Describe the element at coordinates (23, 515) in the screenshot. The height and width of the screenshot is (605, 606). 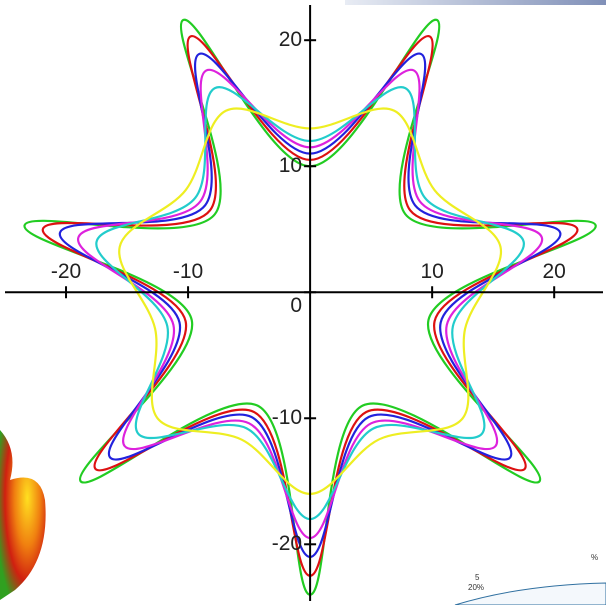
I see `decoration-blob` at that location.